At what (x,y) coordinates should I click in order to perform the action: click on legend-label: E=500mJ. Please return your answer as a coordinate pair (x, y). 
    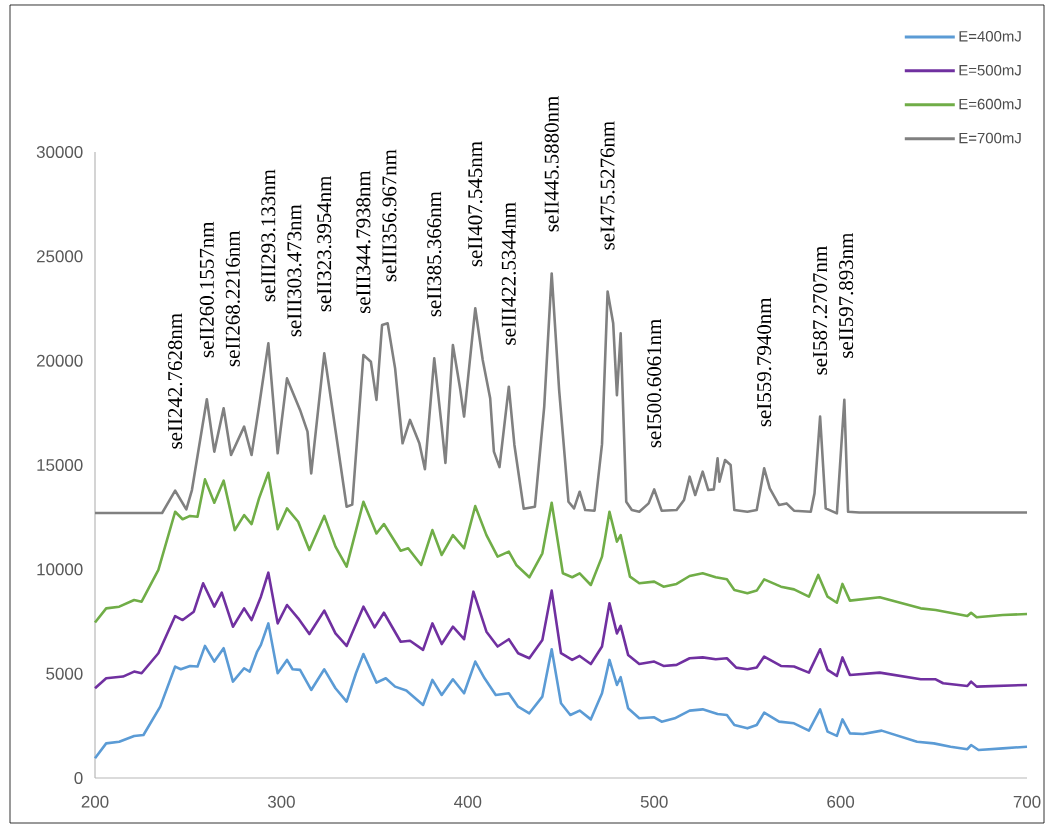
    Looking at the image, I should click on (990, 70).